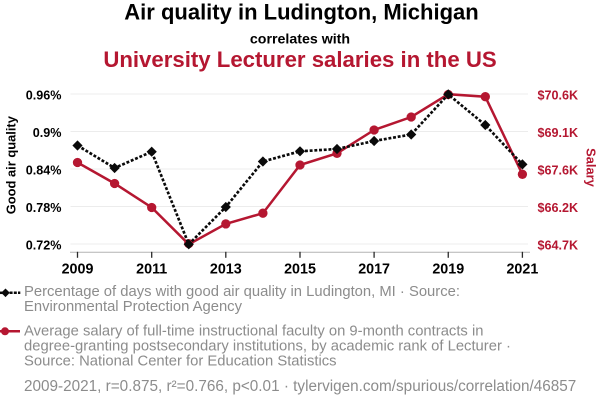  Describe the element at coordinates (151, 269) in the screenshot. I see `svg-text: 2011` at that location.